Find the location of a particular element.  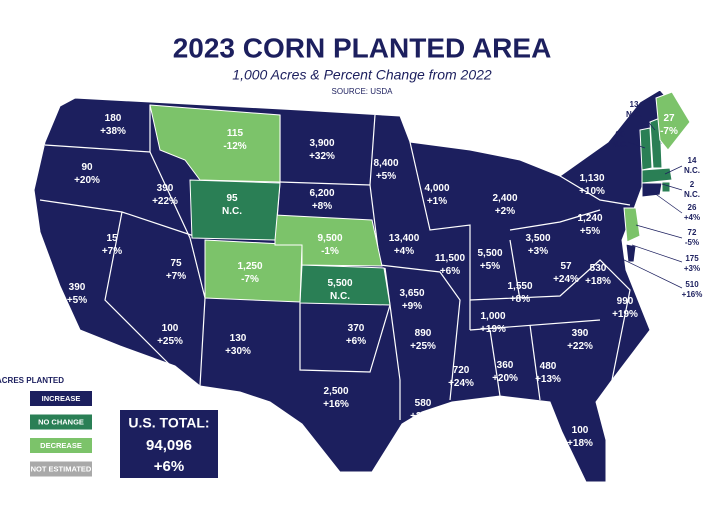

state-acres: 720 is located at coordinates (461, 370).